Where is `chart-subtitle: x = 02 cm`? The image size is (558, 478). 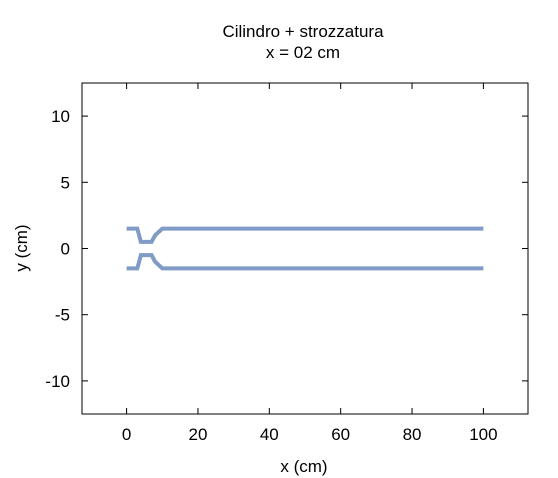 chart-subtitle: x = 02 cm is located at coordinates (303, 52).